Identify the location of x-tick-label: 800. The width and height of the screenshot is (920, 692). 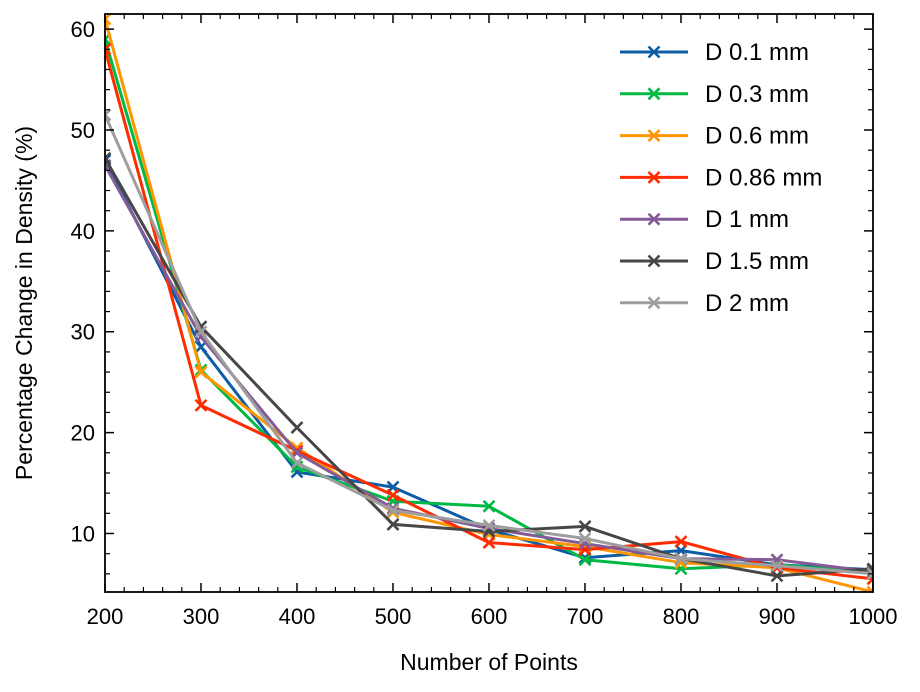
(681, 616).